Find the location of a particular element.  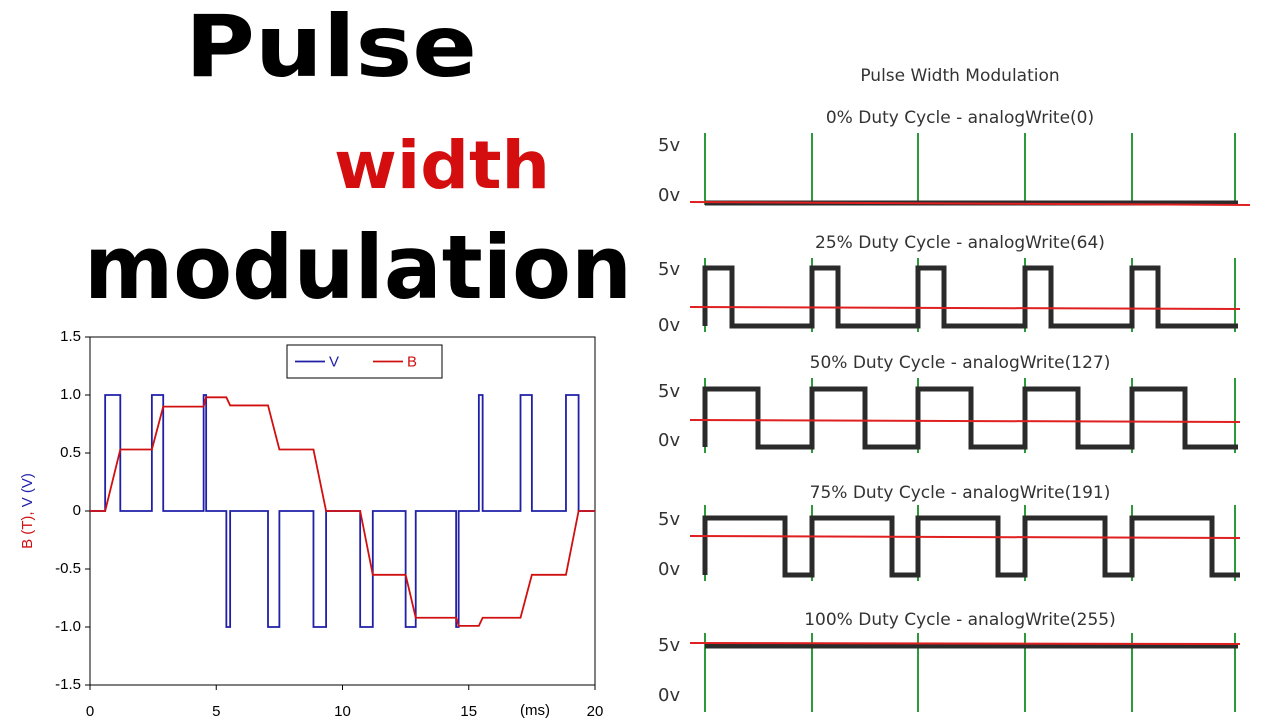

y-label-part: V (V) is located at coordinates (27, 490).